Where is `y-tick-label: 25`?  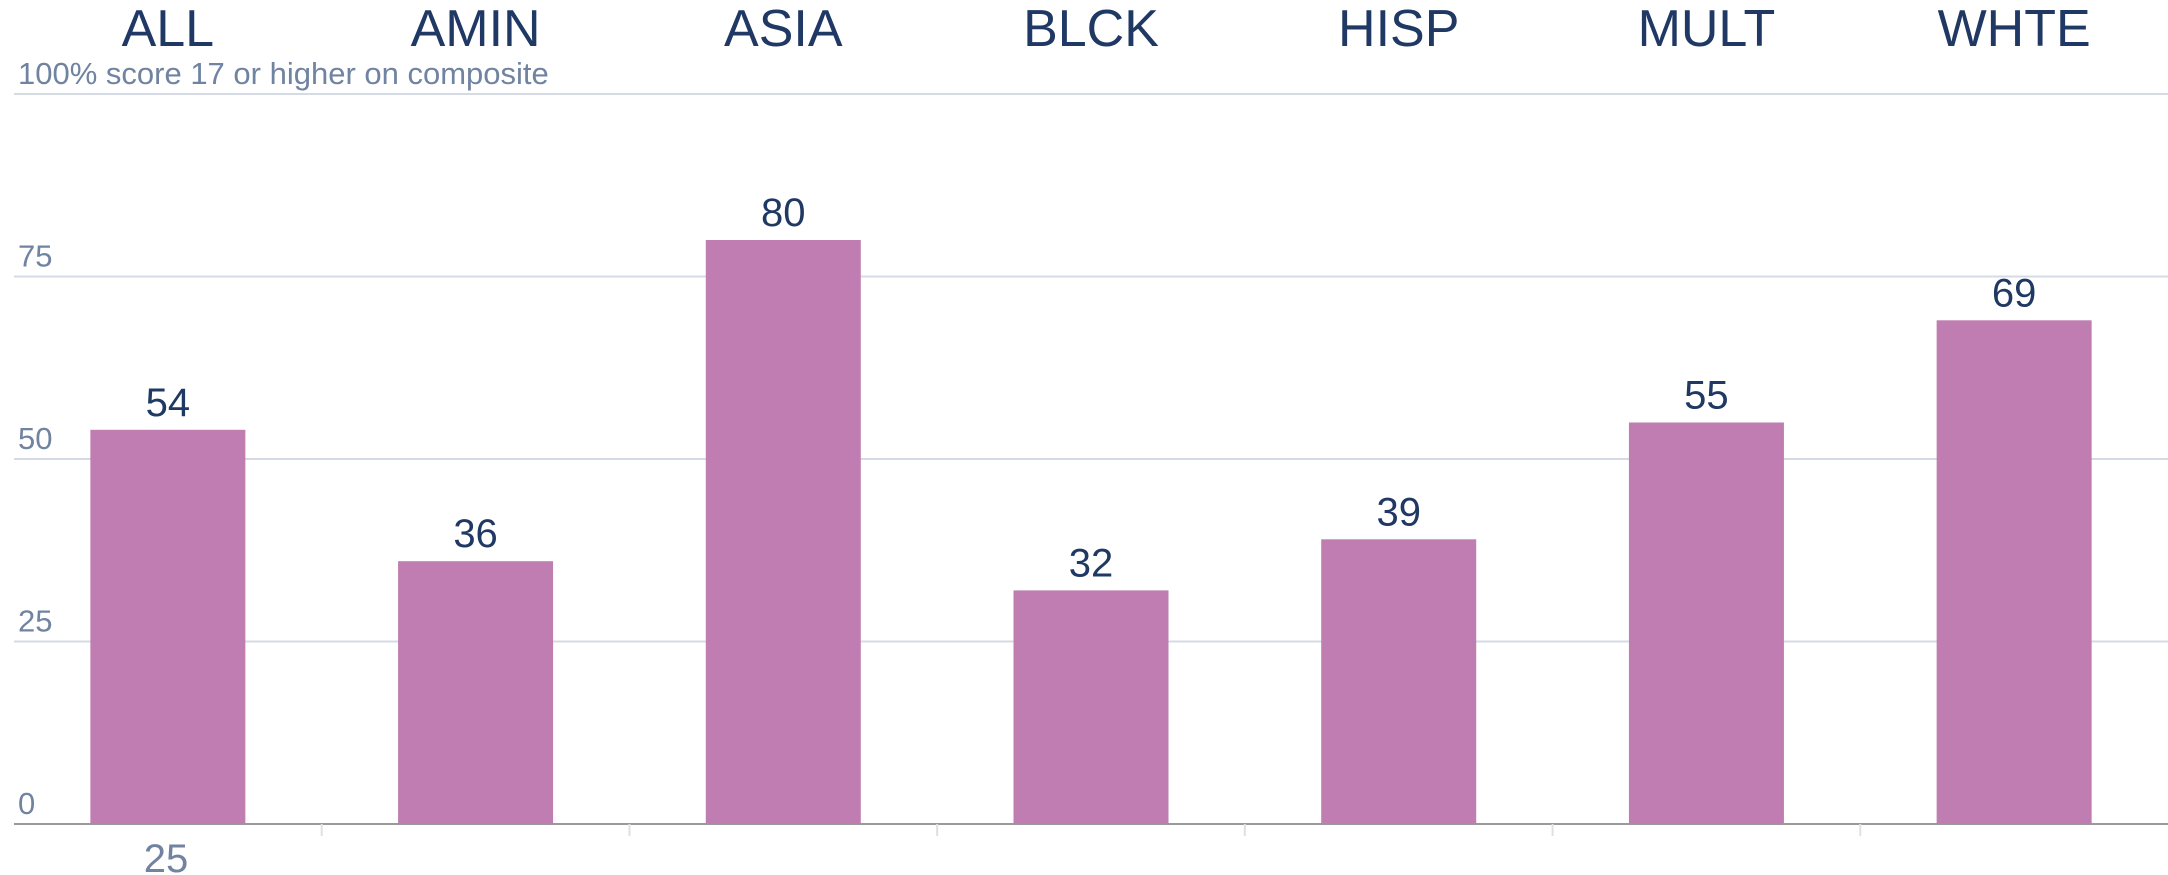 y-tick-label: 25 is located at coordinates (35, 621).